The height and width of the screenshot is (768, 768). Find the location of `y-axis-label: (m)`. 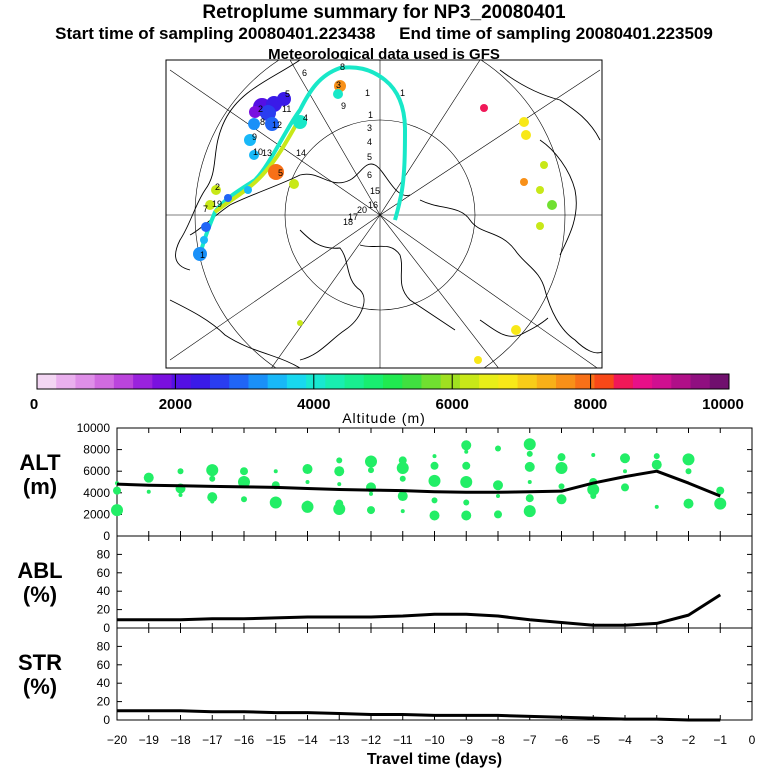

y-axis-label: (m) is located at coordinates (40, 486).